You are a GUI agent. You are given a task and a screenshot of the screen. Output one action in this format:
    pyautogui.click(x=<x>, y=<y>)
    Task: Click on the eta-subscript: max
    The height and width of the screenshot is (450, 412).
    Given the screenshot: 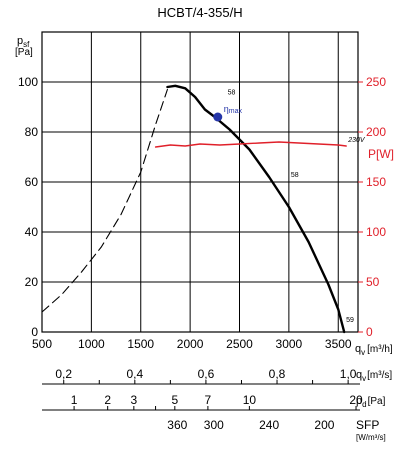 What is the action you would take?
    pyautogui.click(x=236, y=111)
    